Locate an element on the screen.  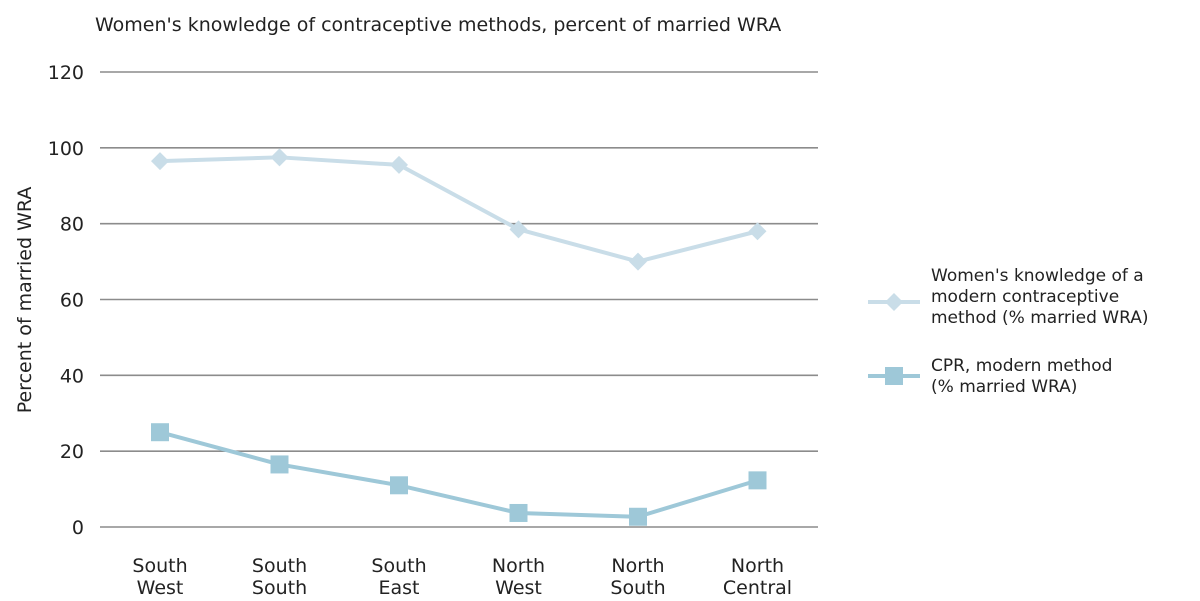
legend-label-1: CPR, modern method (% married WRA) is located at coordinates (1021, 376).